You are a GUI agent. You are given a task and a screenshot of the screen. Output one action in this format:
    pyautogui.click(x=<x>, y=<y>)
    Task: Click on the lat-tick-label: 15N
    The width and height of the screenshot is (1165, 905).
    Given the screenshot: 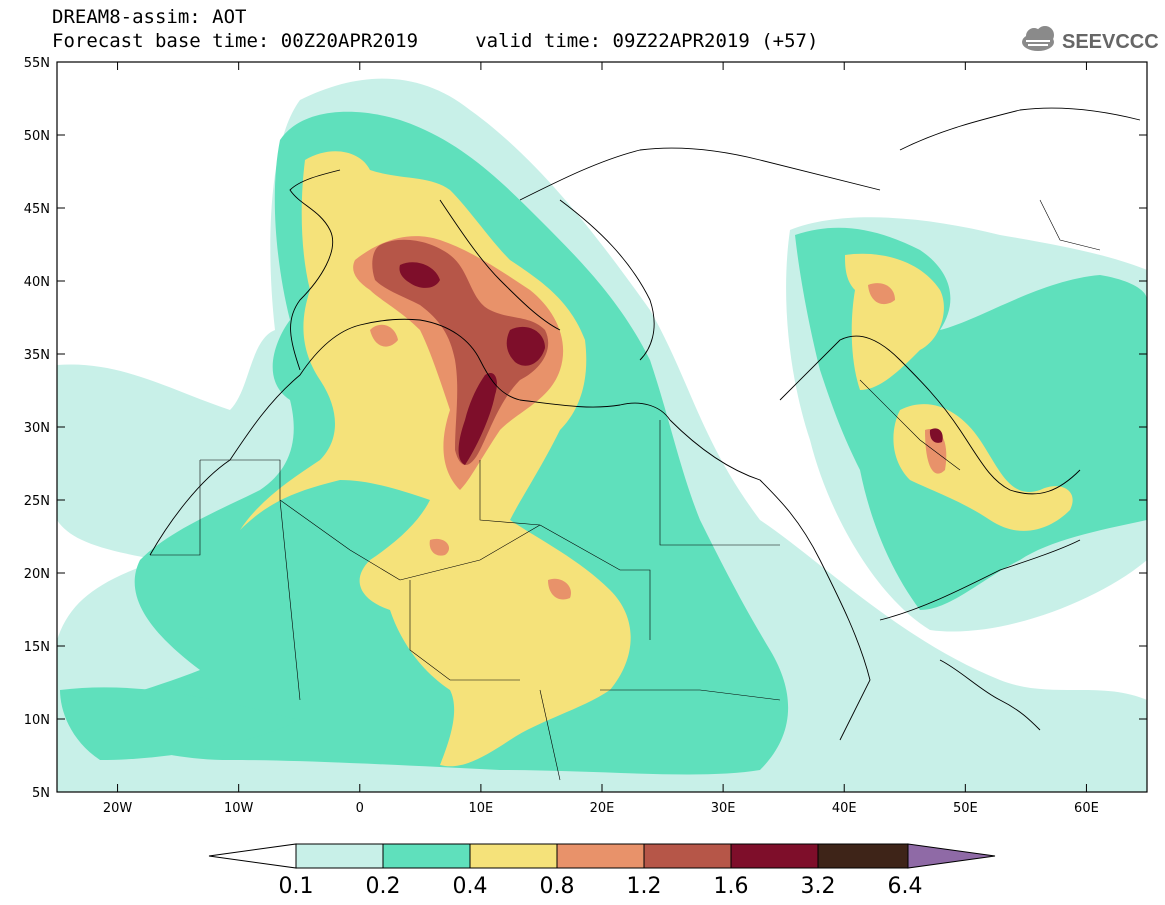 What is the action you would take?
    pyautogui.click(x=37, y=647)
    